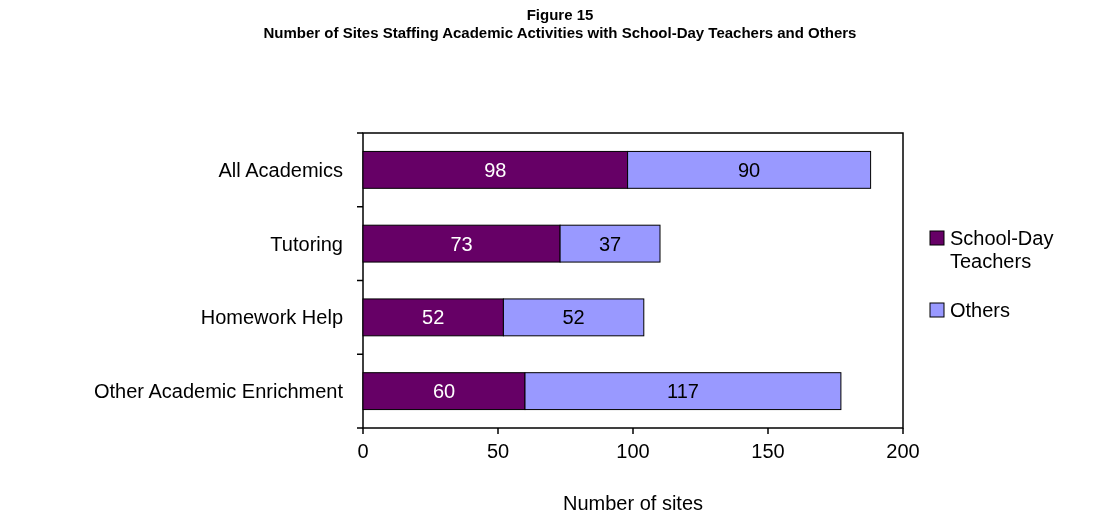  I want to click on data-label: 90, so click(749, 169).